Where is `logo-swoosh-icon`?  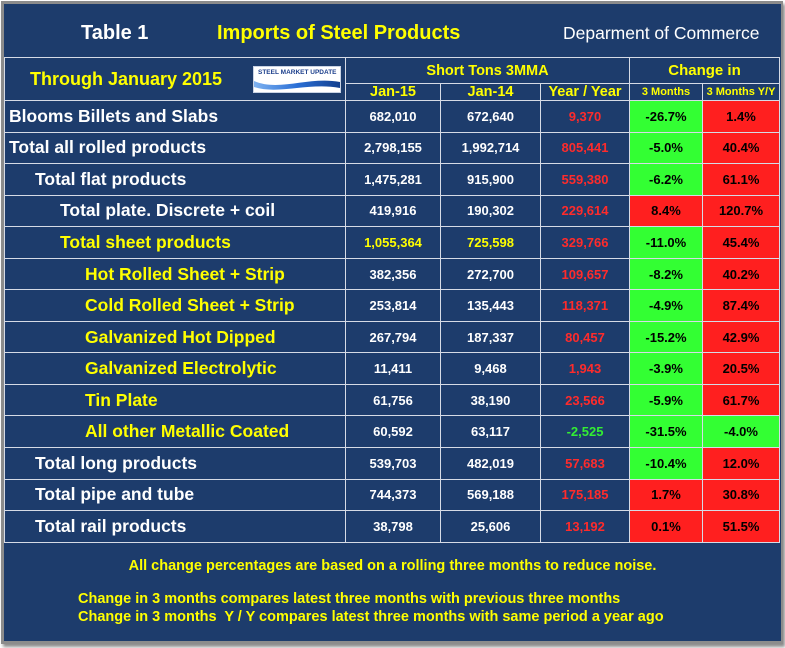 logo-swoosh-icon is located at coordinates (297, 85).